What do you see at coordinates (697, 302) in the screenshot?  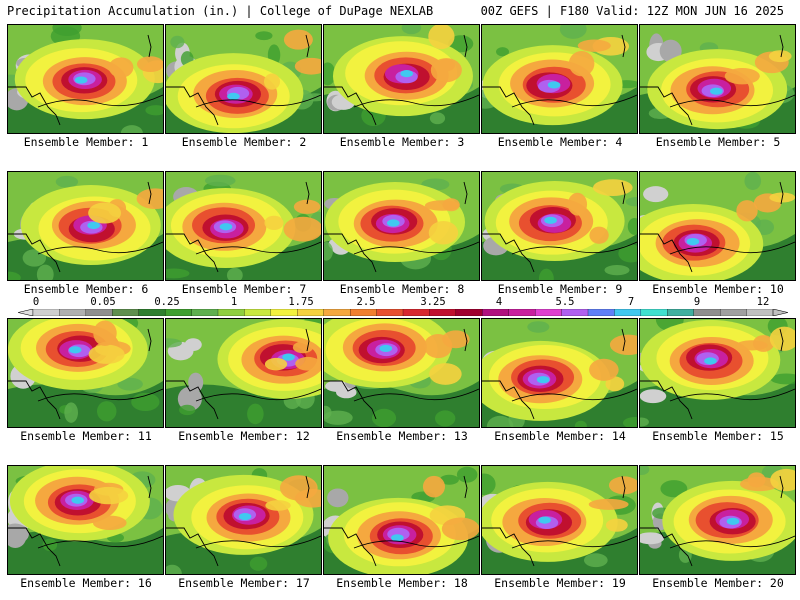 I see `legend-tick-label: 9` at bounding box center [697, 302].